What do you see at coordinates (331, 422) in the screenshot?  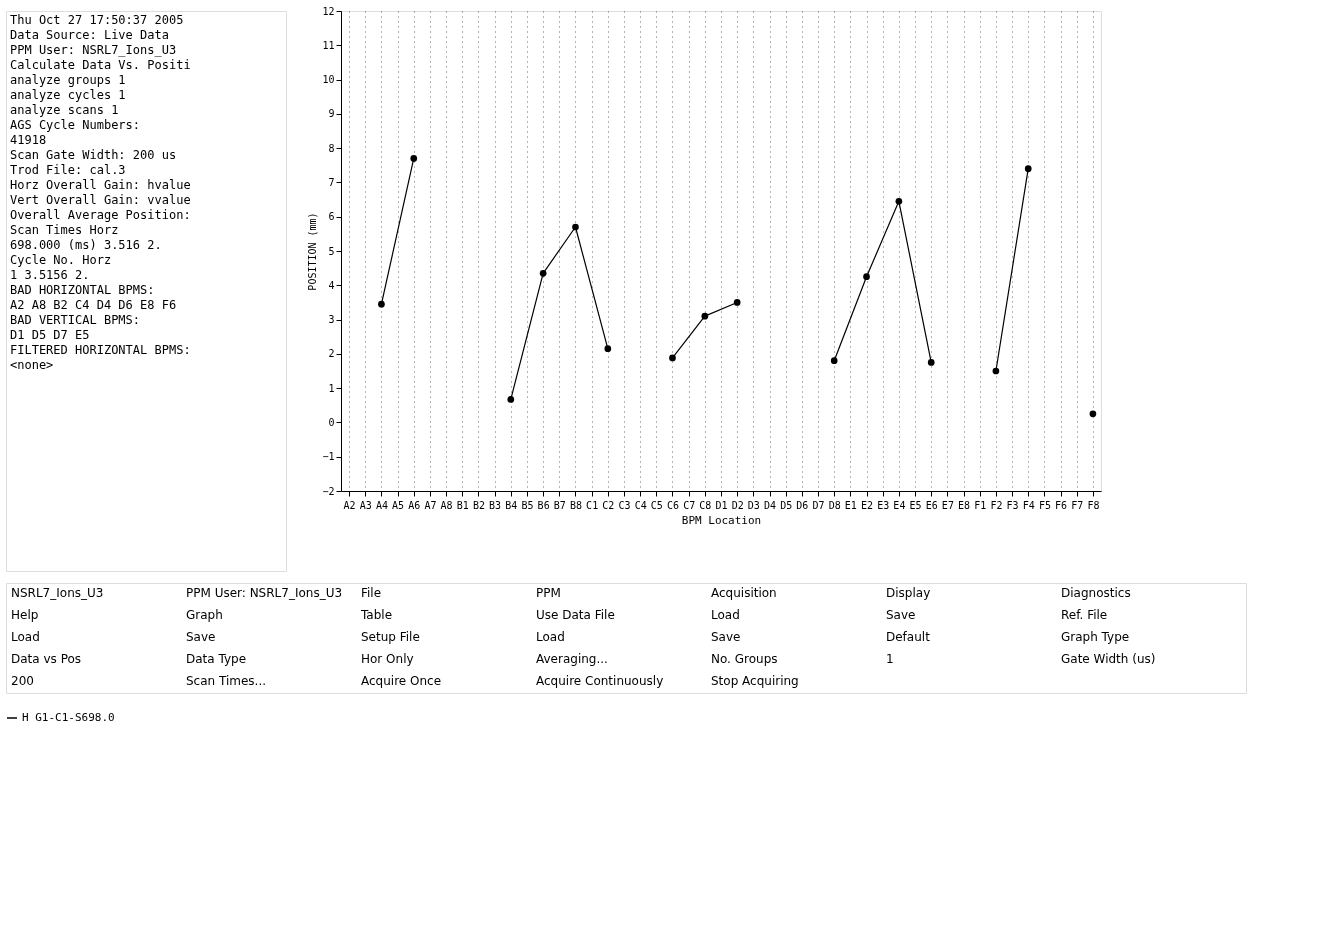 I see `y-tick-label: 0` at bounding box center [331, 422].